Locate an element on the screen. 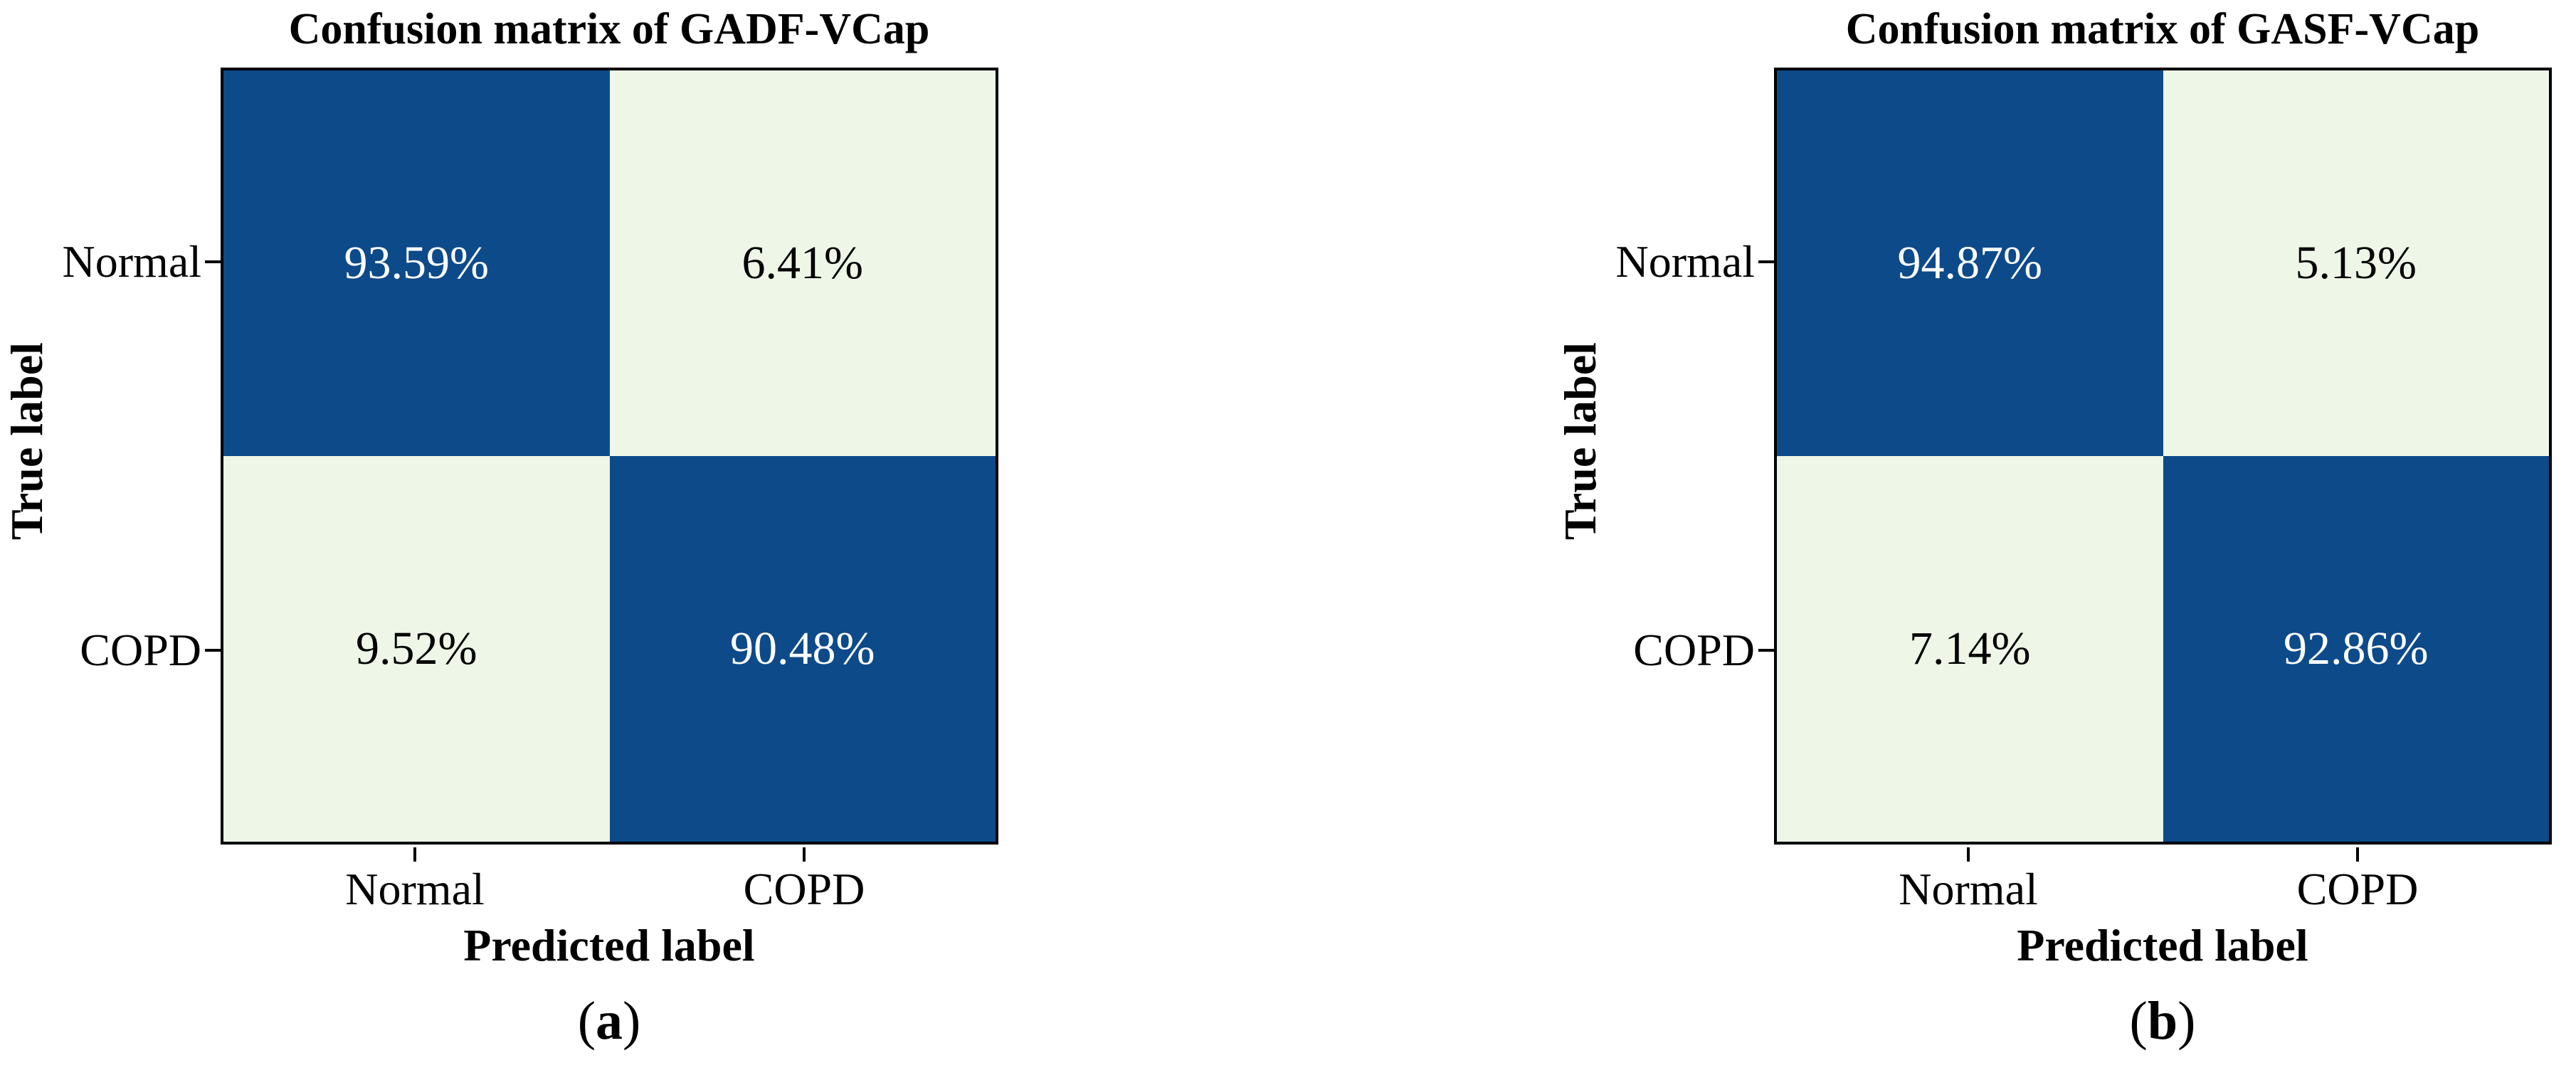 This screenshot has width=2576, height=1085. cell-true-normal-pred-normal: 93.59% is located at coordinates (416, 263).